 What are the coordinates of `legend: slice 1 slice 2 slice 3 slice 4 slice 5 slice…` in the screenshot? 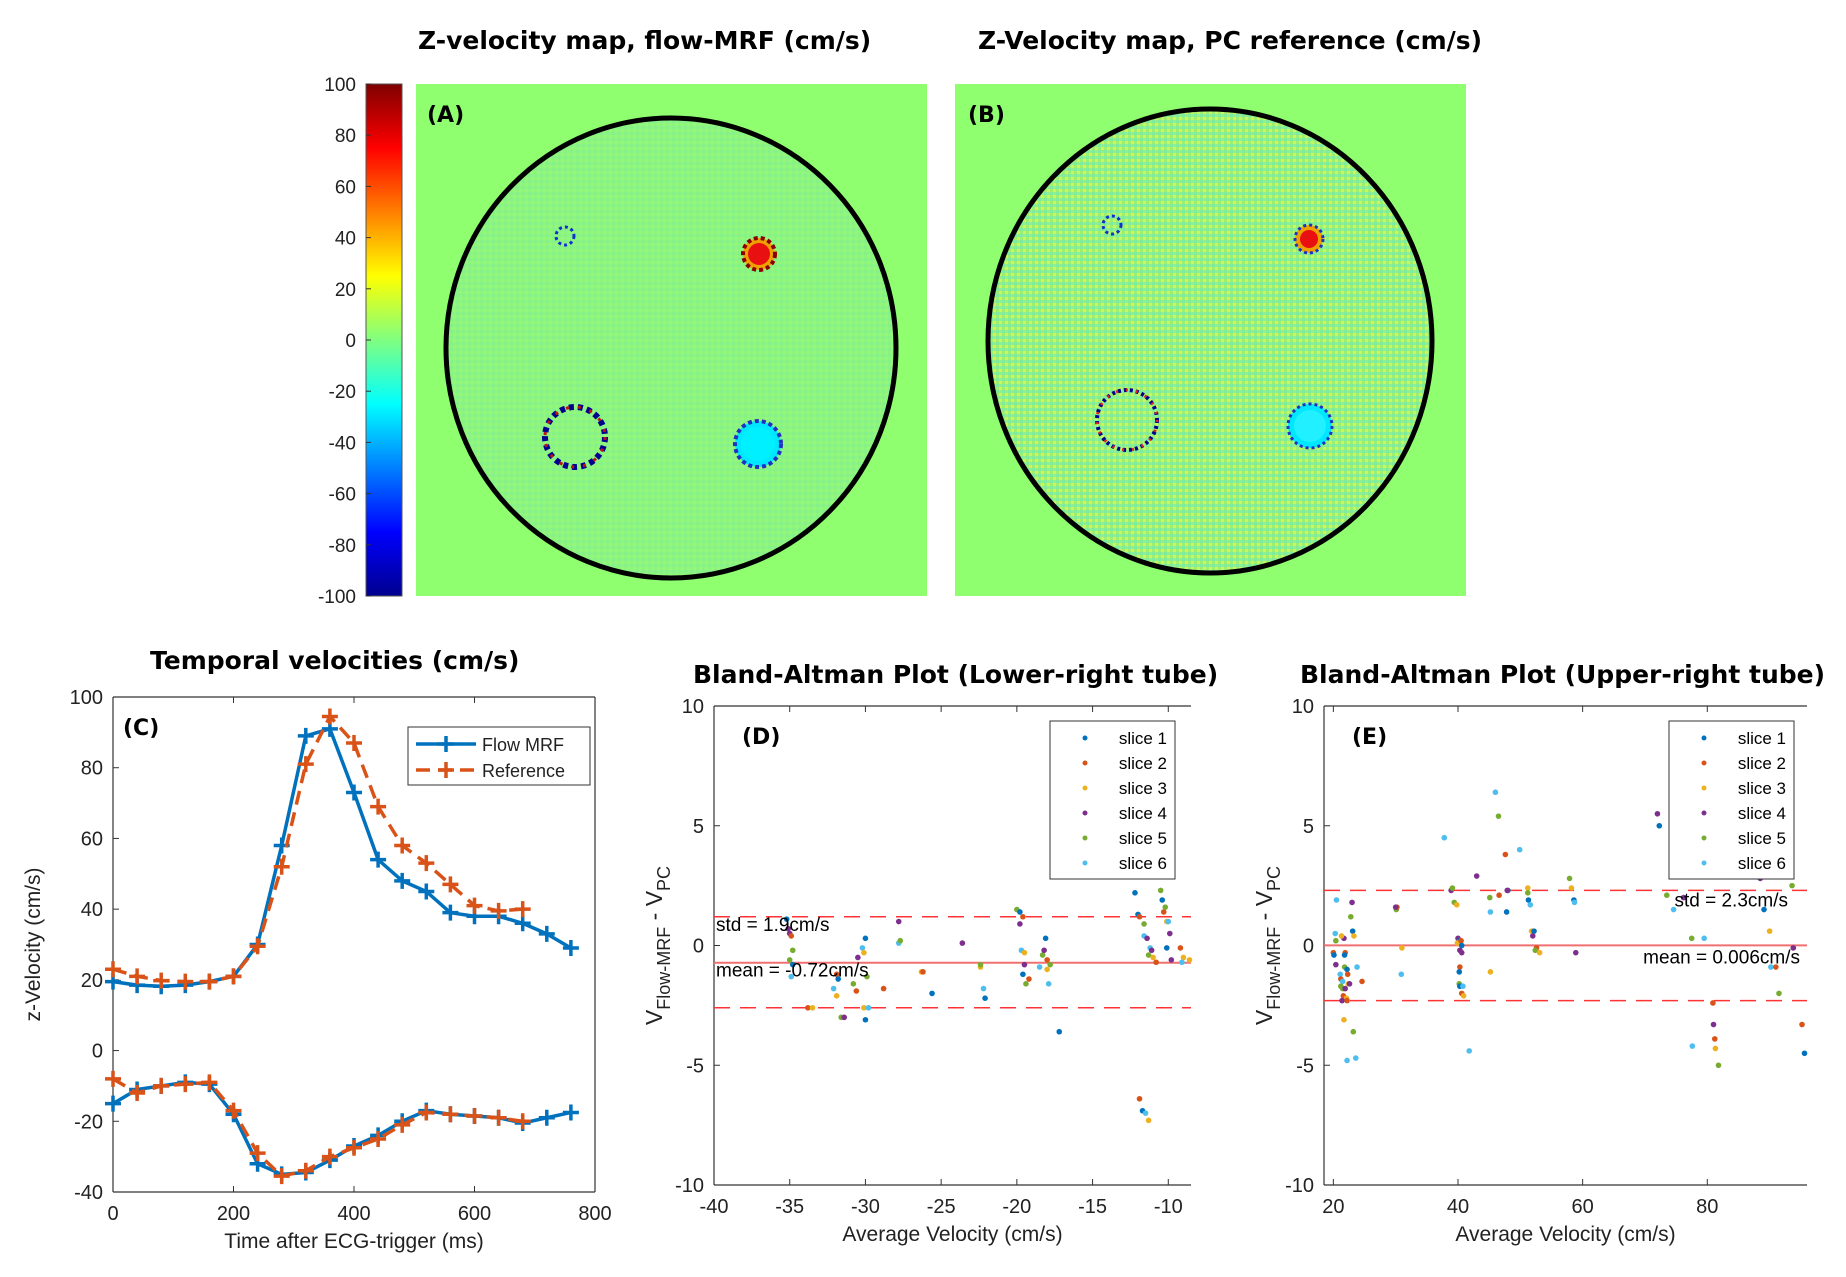 It's located at (1112, 800).